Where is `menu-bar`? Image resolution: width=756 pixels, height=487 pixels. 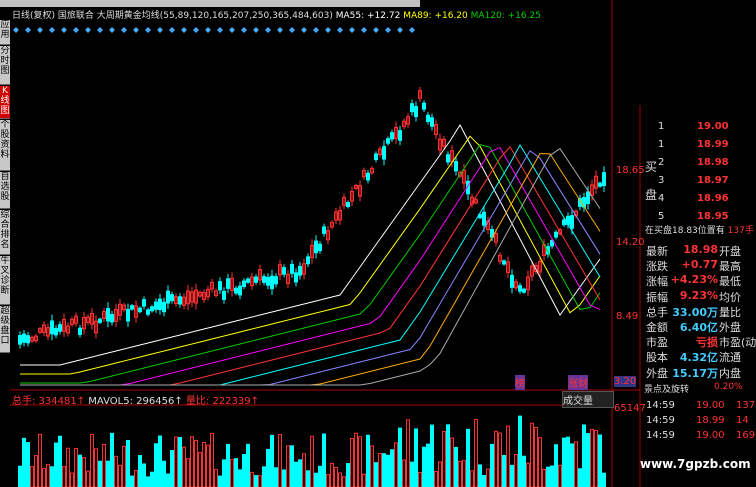
menu-bar is located at coordinates (210, 3).